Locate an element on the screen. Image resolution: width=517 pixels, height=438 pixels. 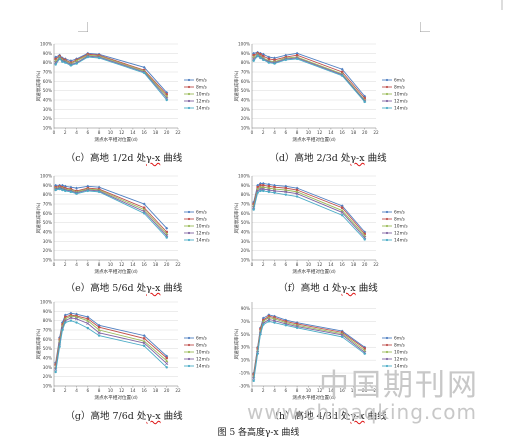
caption-d-suffix: 曲线 is located at coordinates (375, 158).